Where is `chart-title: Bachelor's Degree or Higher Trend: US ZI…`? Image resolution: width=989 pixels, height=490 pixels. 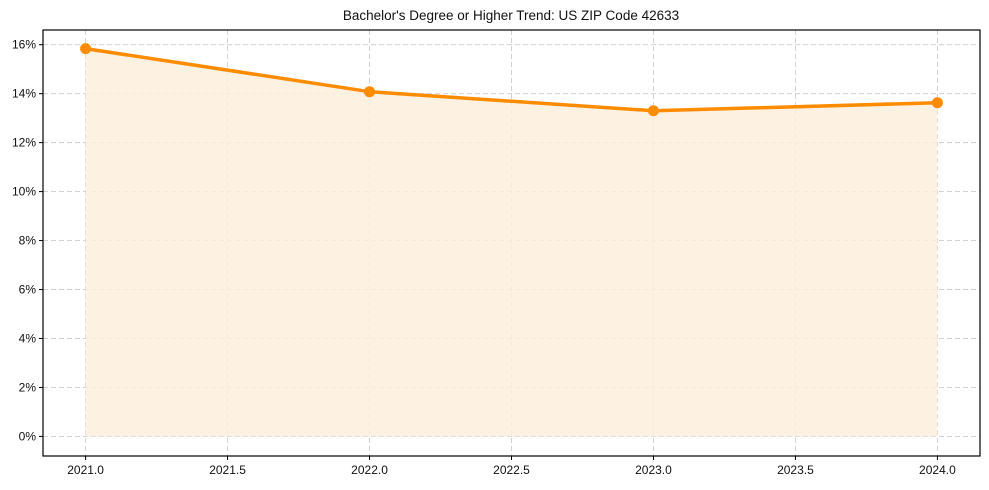 chart-title: Bachelor's Degree or Higher Trend: US ZI… is located at coordinates (511, 15).